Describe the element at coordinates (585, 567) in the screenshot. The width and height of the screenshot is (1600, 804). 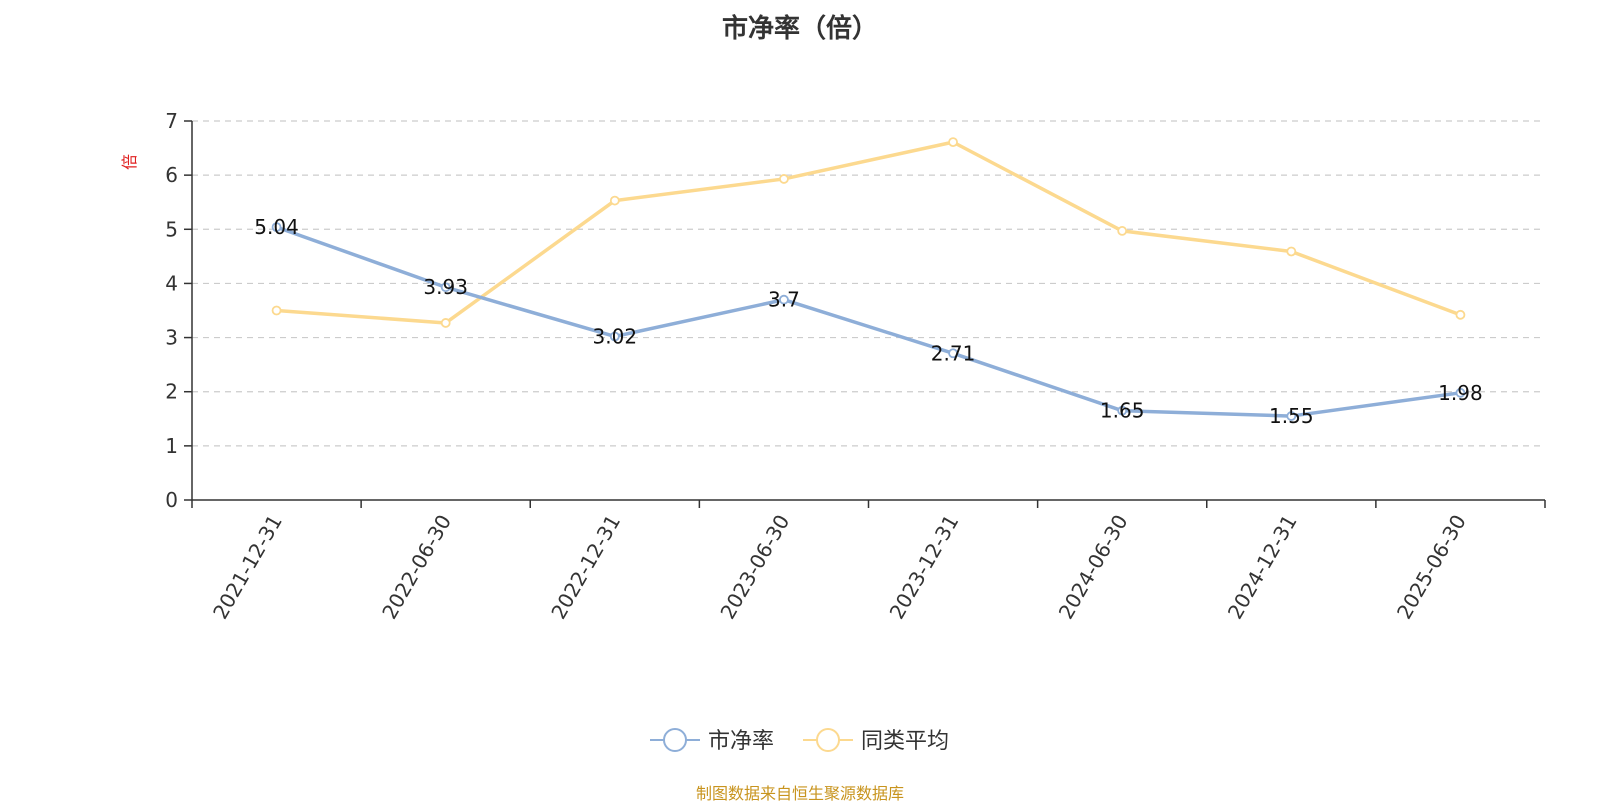
I see `x-tick-label: 2022-12-31` at that location.